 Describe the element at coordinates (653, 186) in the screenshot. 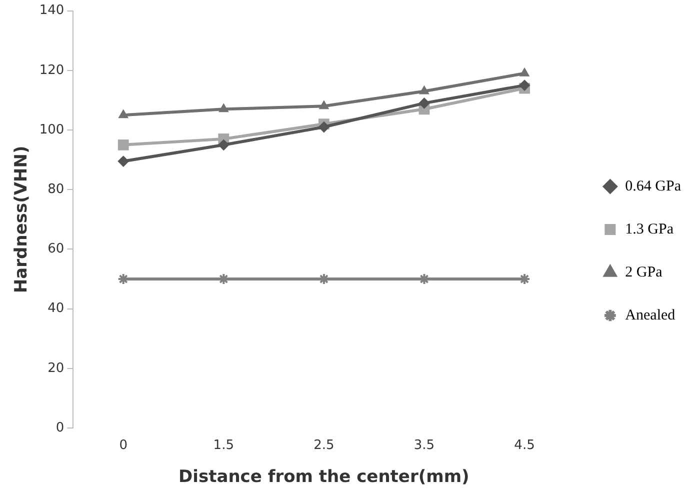

I see `legend-label: 0.64 GPa` at that location.